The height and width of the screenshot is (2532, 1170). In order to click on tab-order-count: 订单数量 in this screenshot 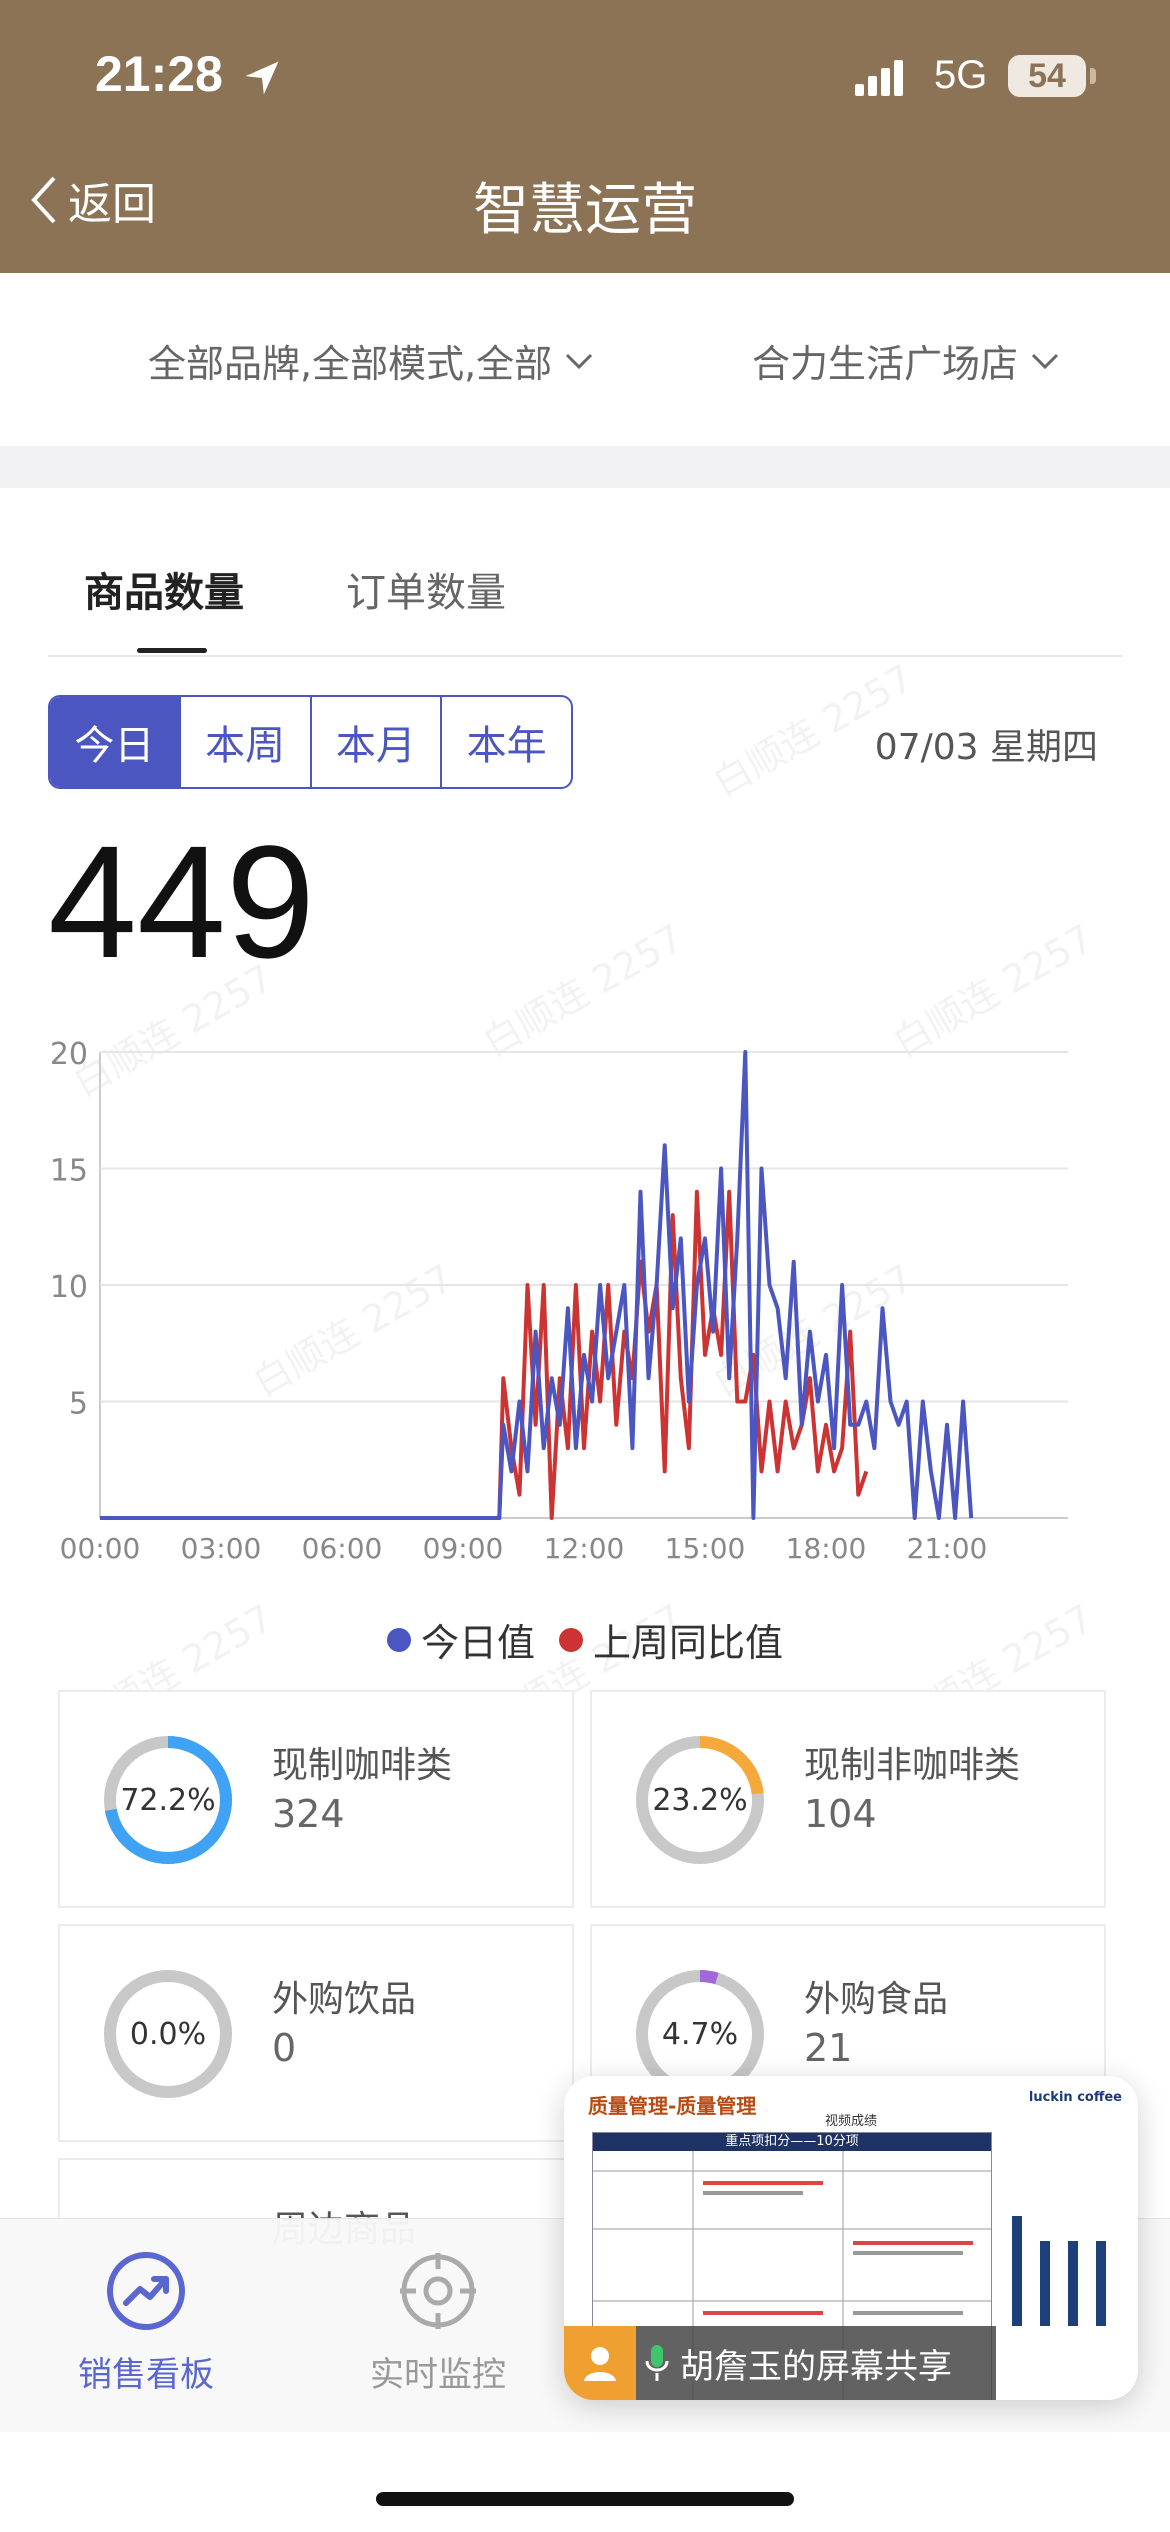, I will do `click(426, 593)`.